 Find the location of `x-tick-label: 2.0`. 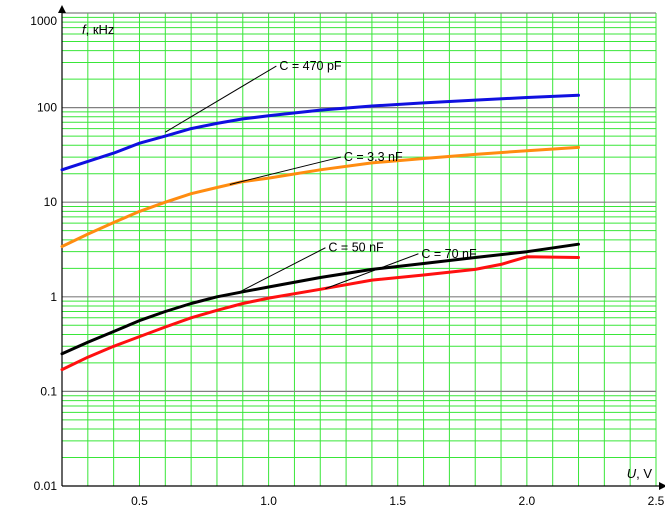

x-tick-label: 2.0 is located at coordinates (527, 501).